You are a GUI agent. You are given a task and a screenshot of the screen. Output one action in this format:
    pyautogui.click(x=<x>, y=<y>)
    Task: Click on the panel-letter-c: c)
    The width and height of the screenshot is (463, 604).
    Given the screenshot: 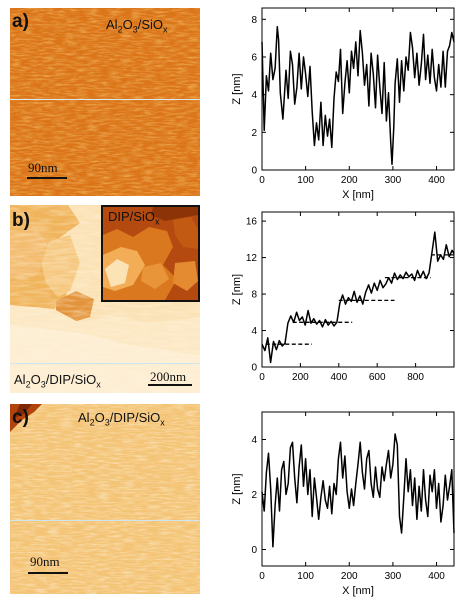 What is the action you would take?
    pyautogui.click(x=20, y=417)
    